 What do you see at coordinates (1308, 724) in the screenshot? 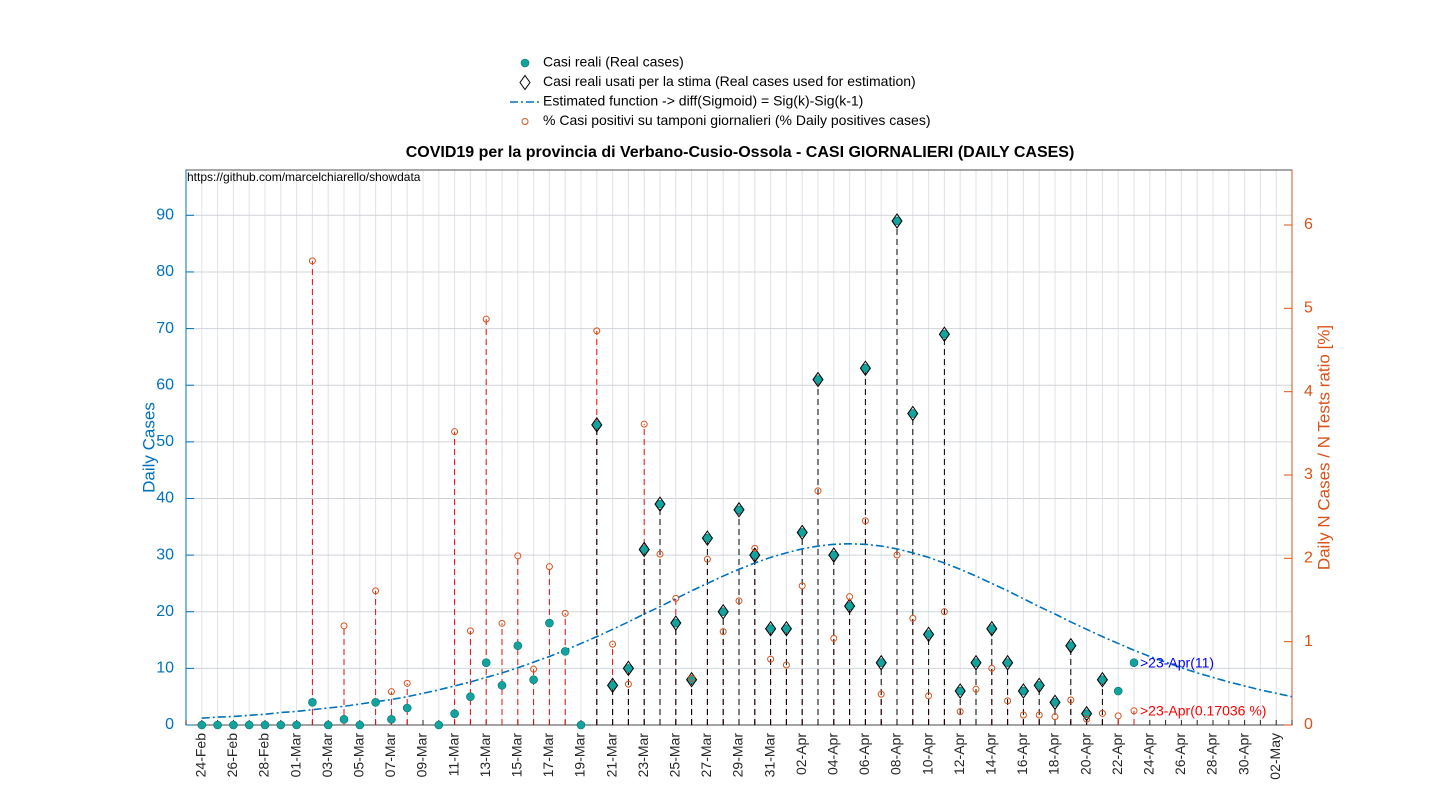
I see `y2-tick-label: 0` at bounding box center [1308, 724].